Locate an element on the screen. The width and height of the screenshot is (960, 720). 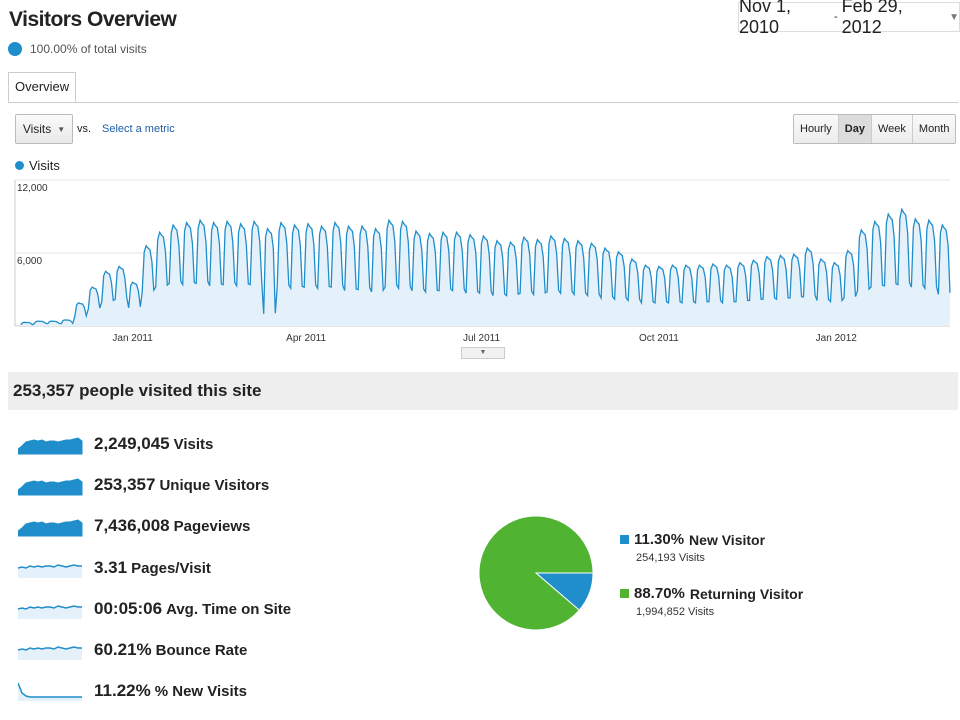
tab-overview: Overview is located at coordinates (42, 87).